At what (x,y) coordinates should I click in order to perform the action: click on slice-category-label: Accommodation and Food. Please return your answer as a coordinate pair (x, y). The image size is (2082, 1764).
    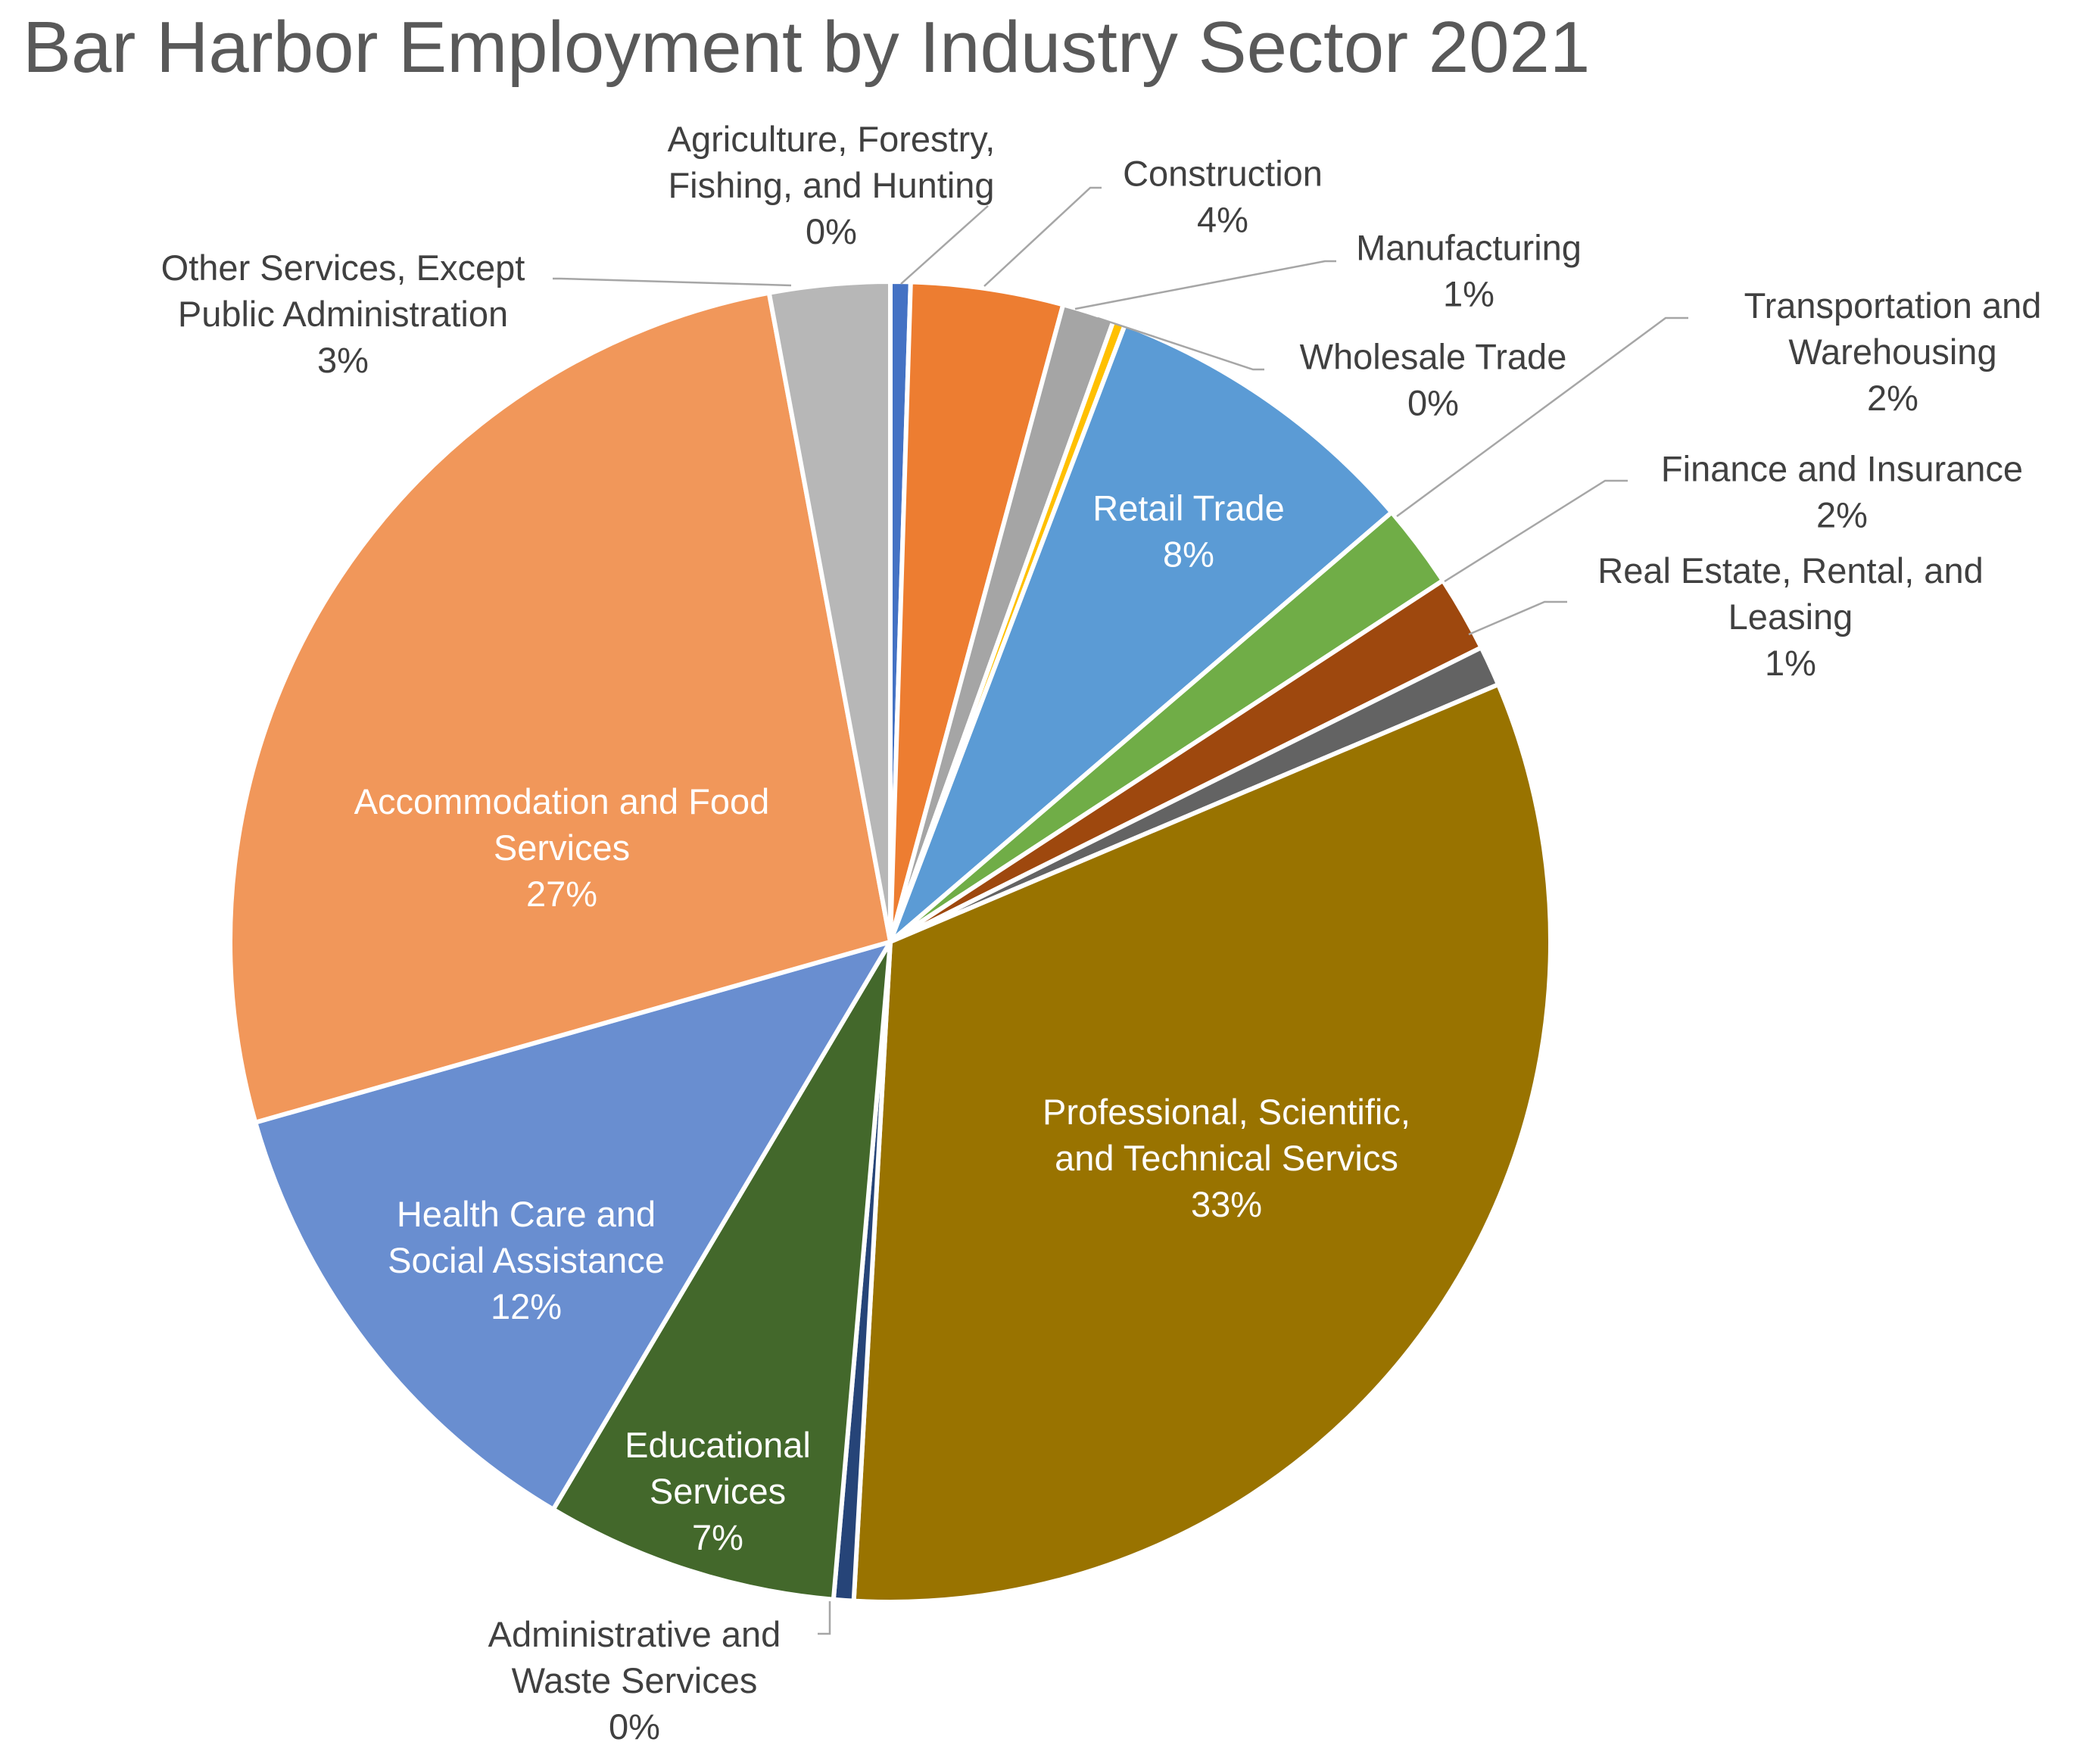
    Looking at the image, I should click on (562, 801).